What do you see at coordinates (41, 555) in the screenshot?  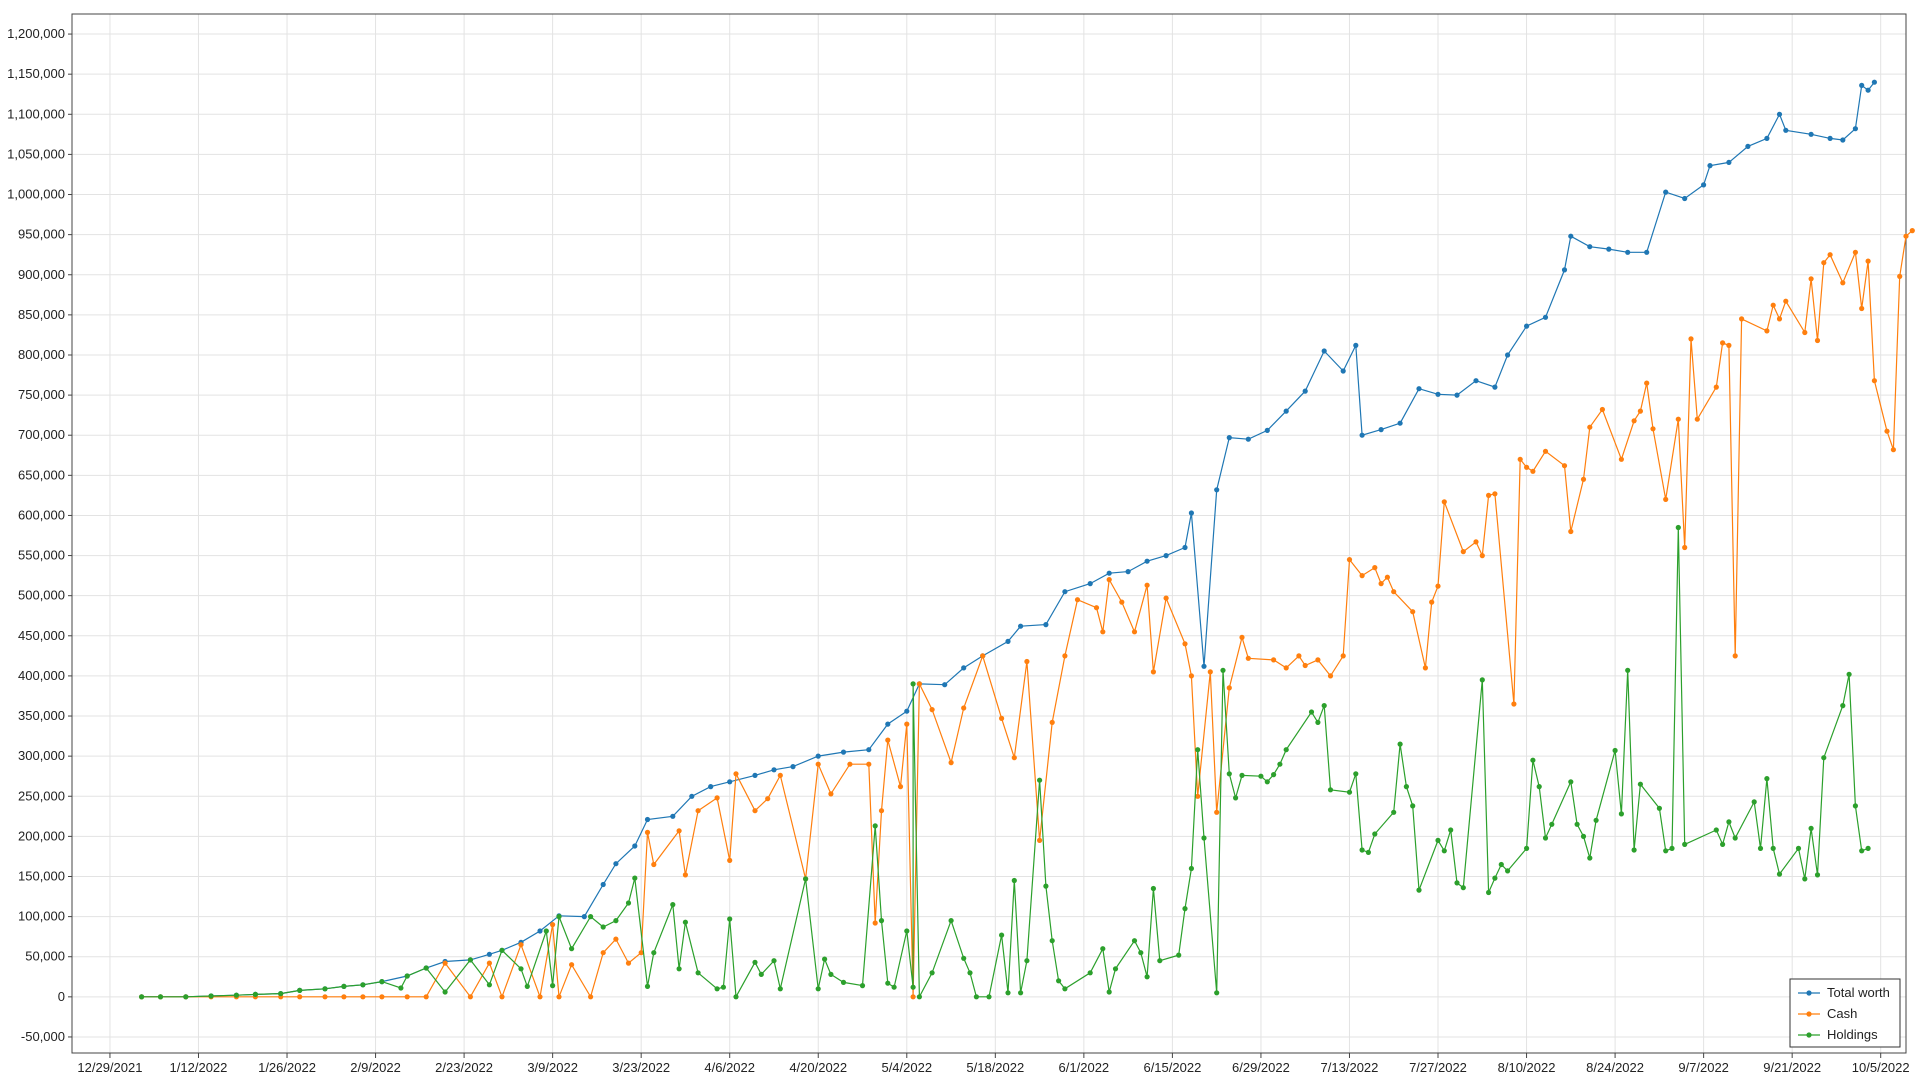 I see `y-tick-label: 550,000` at bounding box center [41, 555].